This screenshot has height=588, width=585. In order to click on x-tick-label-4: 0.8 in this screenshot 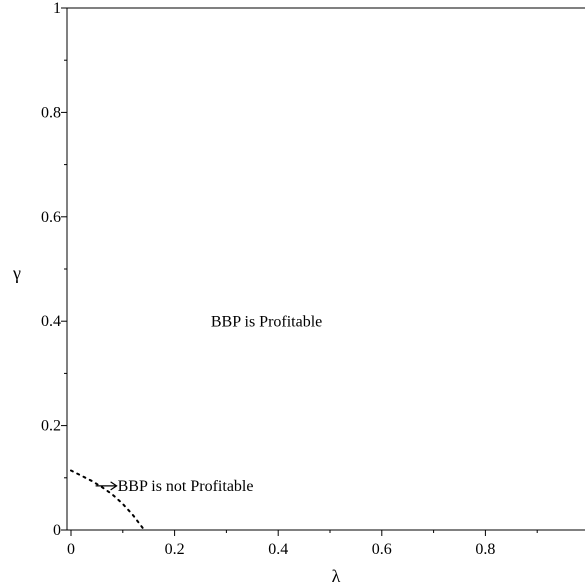, I will do `click(485, 549)`.